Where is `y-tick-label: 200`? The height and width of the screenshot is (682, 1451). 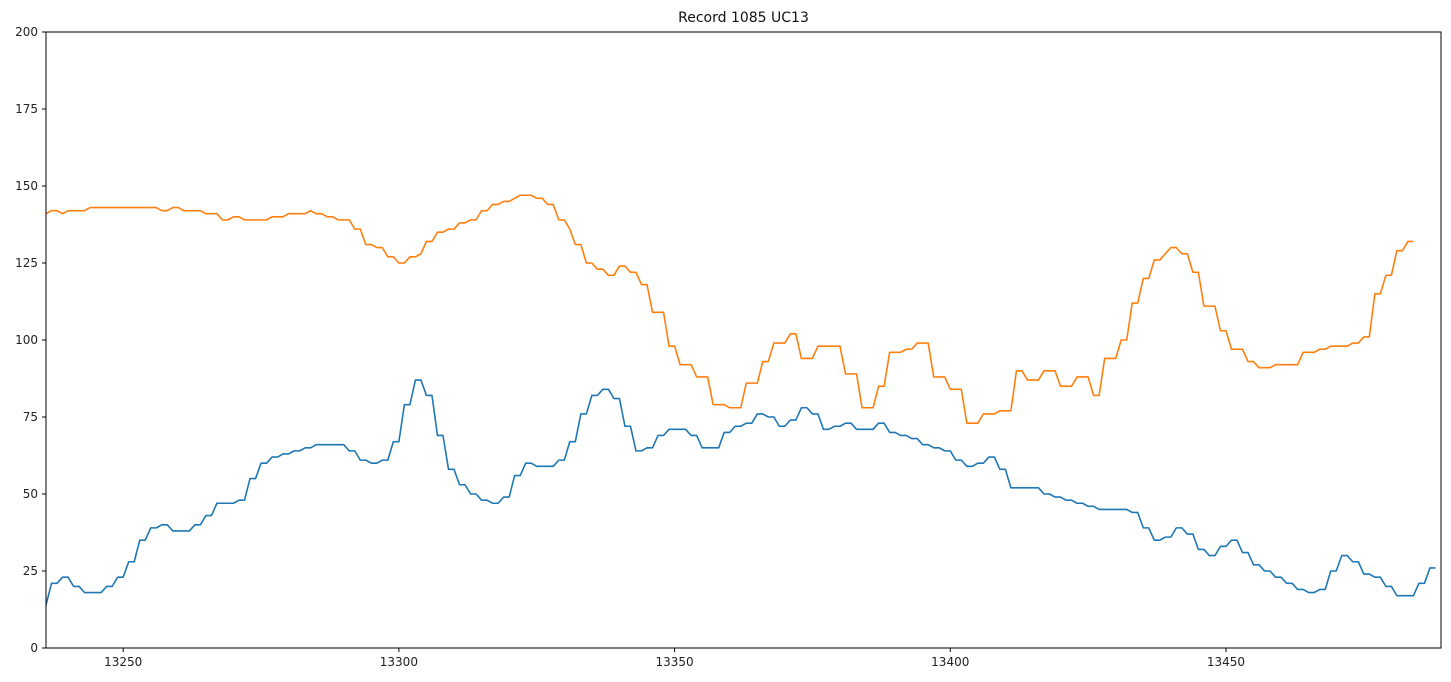 y-tick-label: 200 is located at coordinates (26, 32).